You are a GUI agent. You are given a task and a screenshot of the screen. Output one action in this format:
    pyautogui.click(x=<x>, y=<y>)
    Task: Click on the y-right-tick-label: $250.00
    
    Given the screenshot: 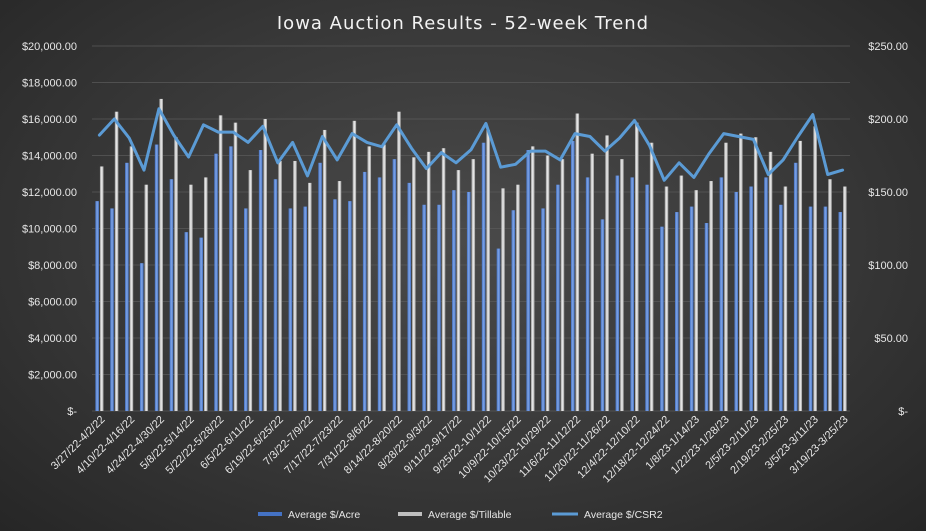 What is the action you would take?
    pyautogui.click(x=888, y=47)
    